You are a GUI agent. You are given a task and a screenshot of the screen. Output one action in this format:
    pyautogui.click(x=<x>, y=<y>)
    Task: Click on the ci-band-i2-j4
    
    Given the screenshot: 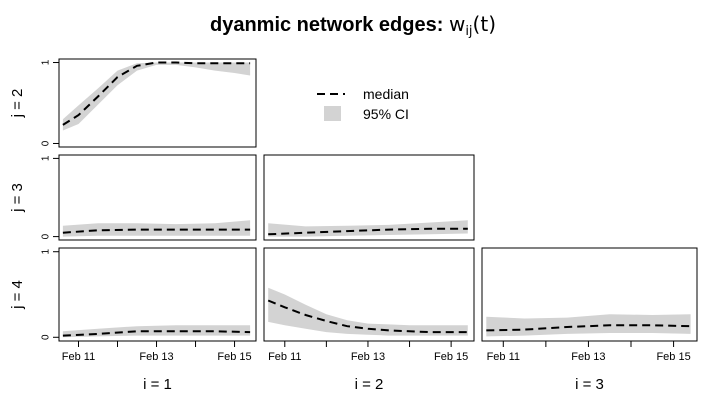 What is the action you would take?
    pyautogui.click(x=368, y=311)
    